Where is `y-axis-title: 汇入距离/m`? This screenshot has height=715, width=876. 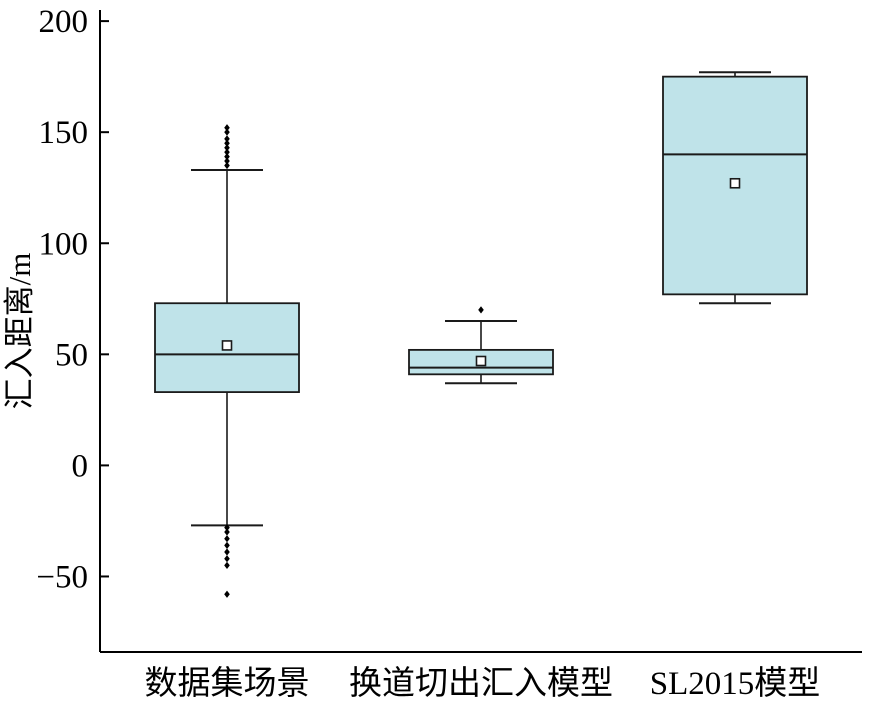 y-axis-title: 汇入距离/m is located at coordinates (19, 331).